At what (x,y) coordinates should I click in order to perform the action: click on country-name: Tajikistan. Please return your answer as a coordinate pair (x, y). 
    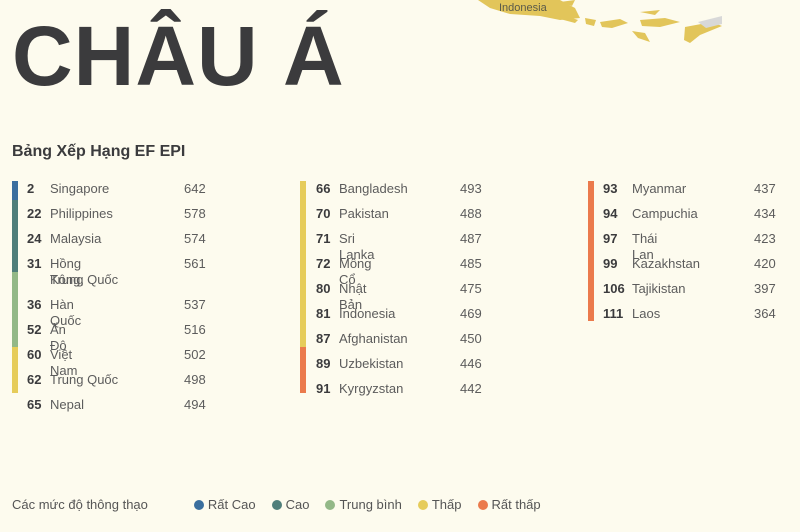
    Looking at the image, I should click on (659, 288).